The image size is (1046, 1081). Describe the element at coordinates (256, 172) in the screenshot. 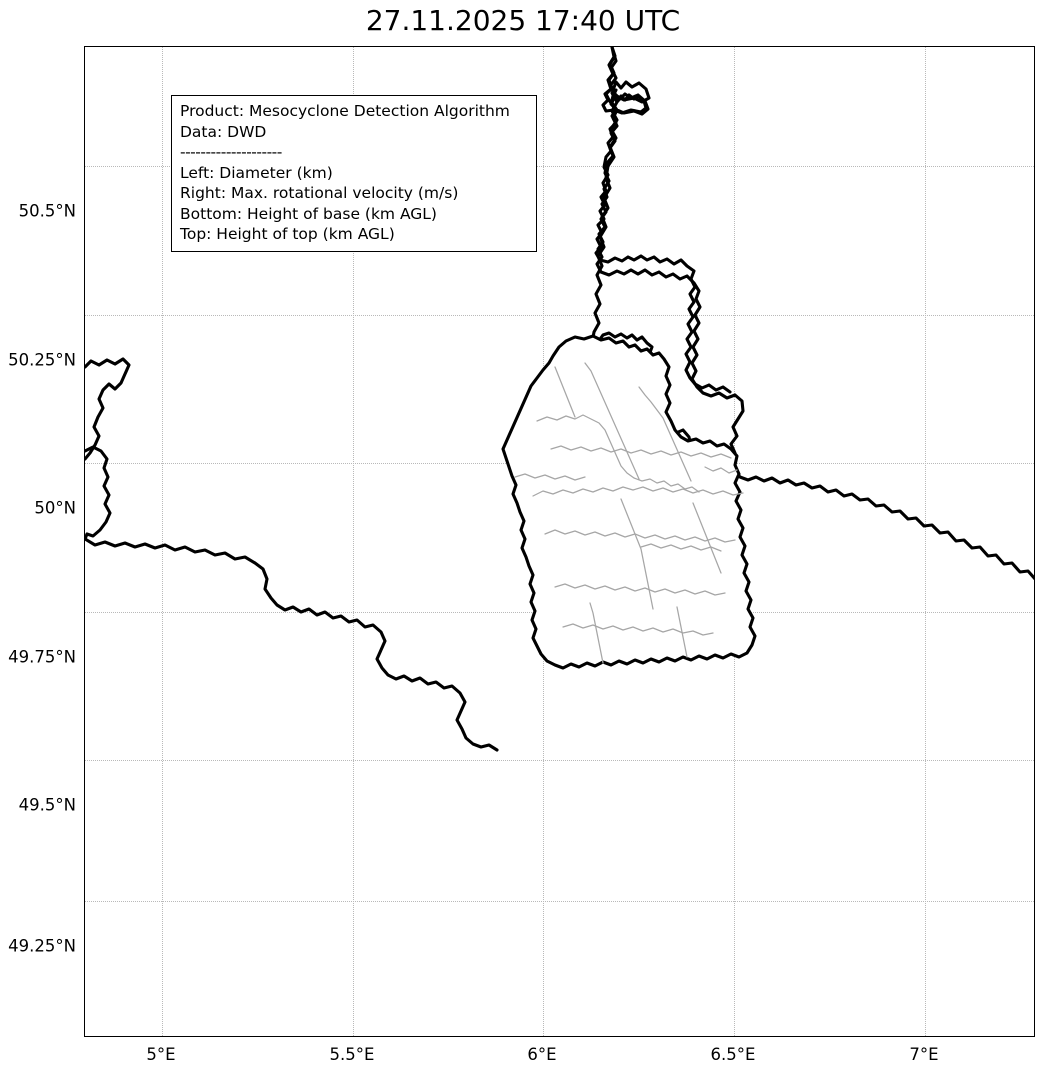

I see `info-left: Left: Diameter (km)` at that location.